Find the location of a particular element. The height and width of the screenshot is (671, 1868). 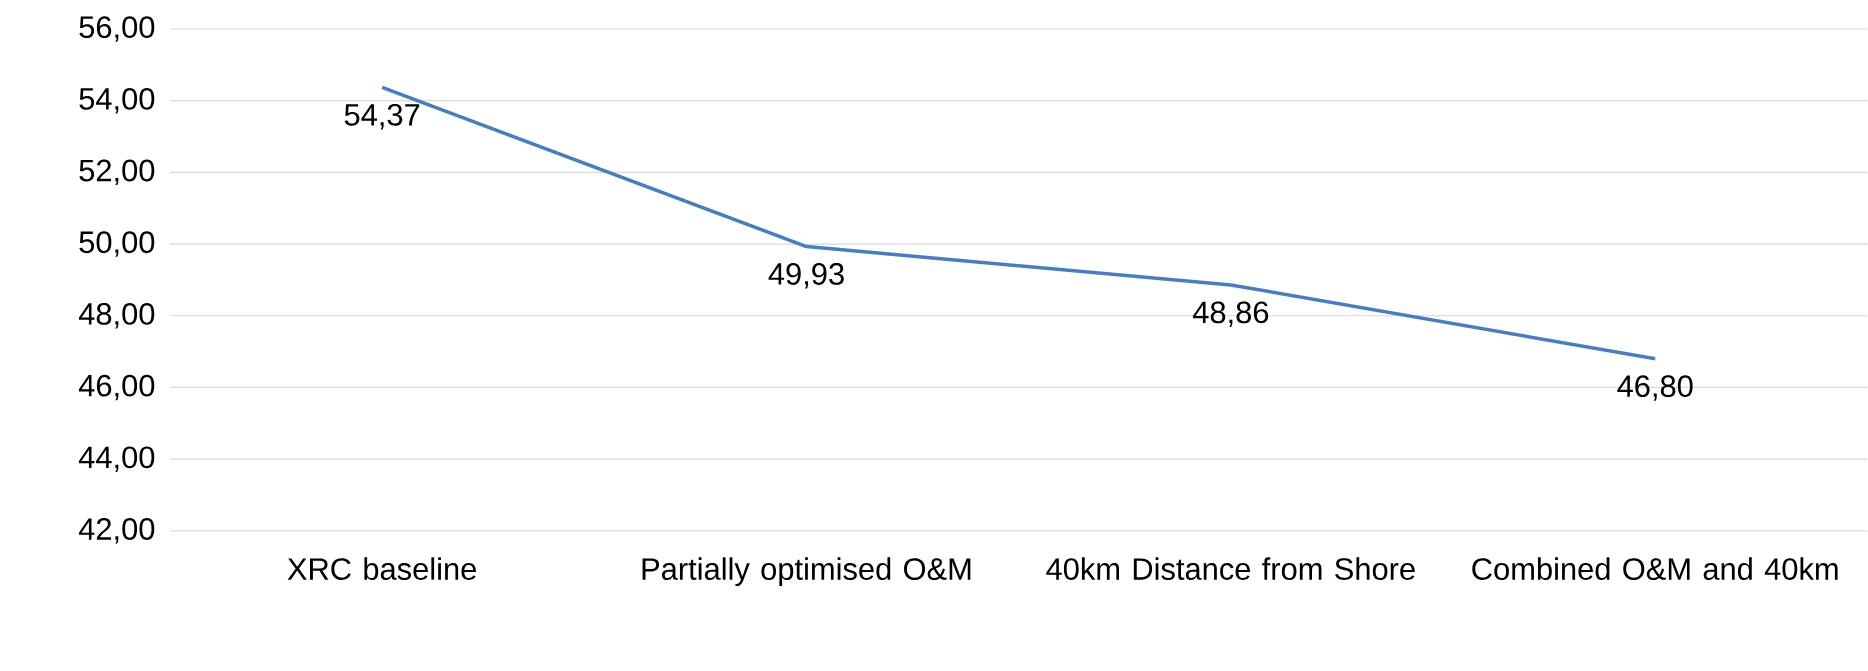

data-label: 49,93 is located at coordinates (806, 276).